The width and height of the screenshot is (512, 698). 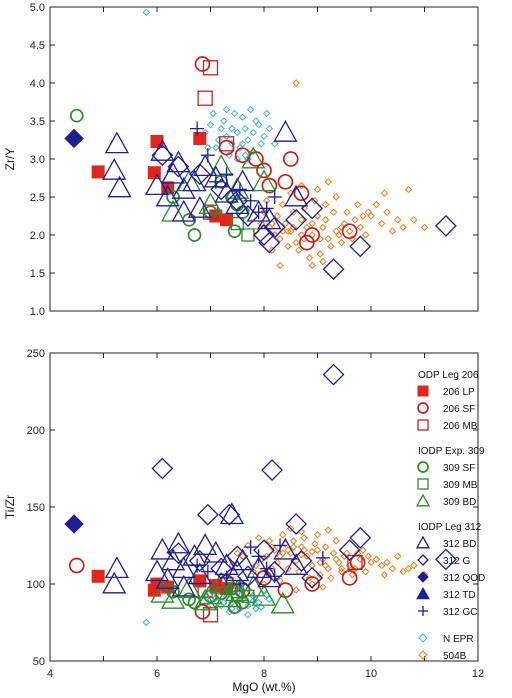 I want to click on zr-y-point-312-g, so click(x=162, y=155).